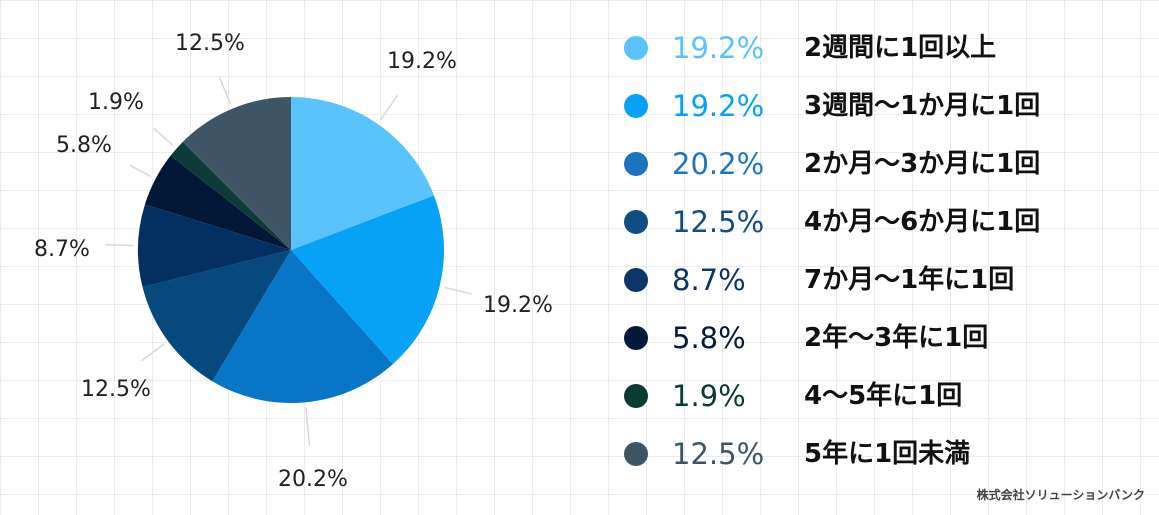 The image size is (1159, 515). I want to click on legend-label-4: 4か月〜6か月に1回, so click(922, 222).